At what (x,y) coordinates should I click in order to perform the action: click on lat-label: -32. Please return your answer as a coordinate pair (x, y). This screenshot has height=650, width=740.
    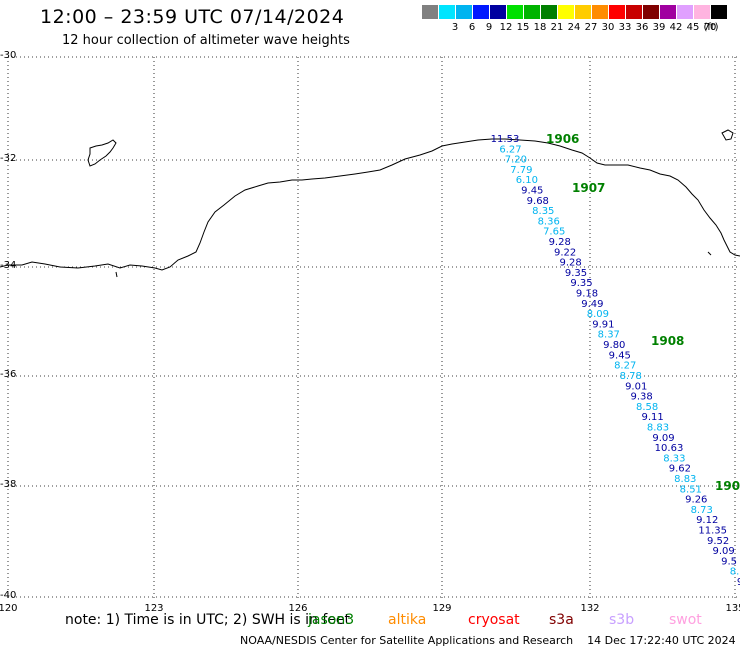
    Looking at the image, I should click on (8, 158).